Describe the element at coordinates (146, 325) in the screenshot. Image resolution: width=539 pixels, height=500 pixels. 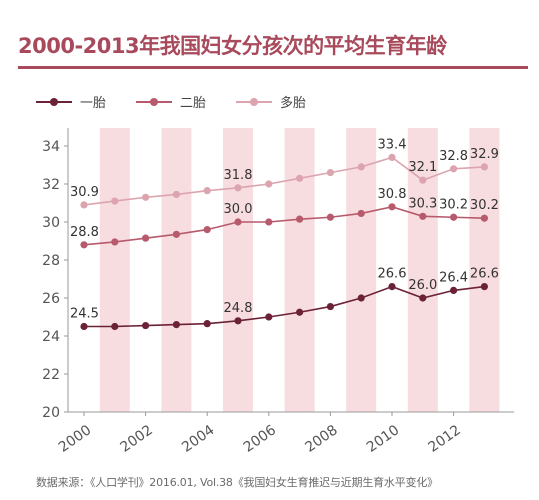
I see `data-point-first-birth-2002` at that location.